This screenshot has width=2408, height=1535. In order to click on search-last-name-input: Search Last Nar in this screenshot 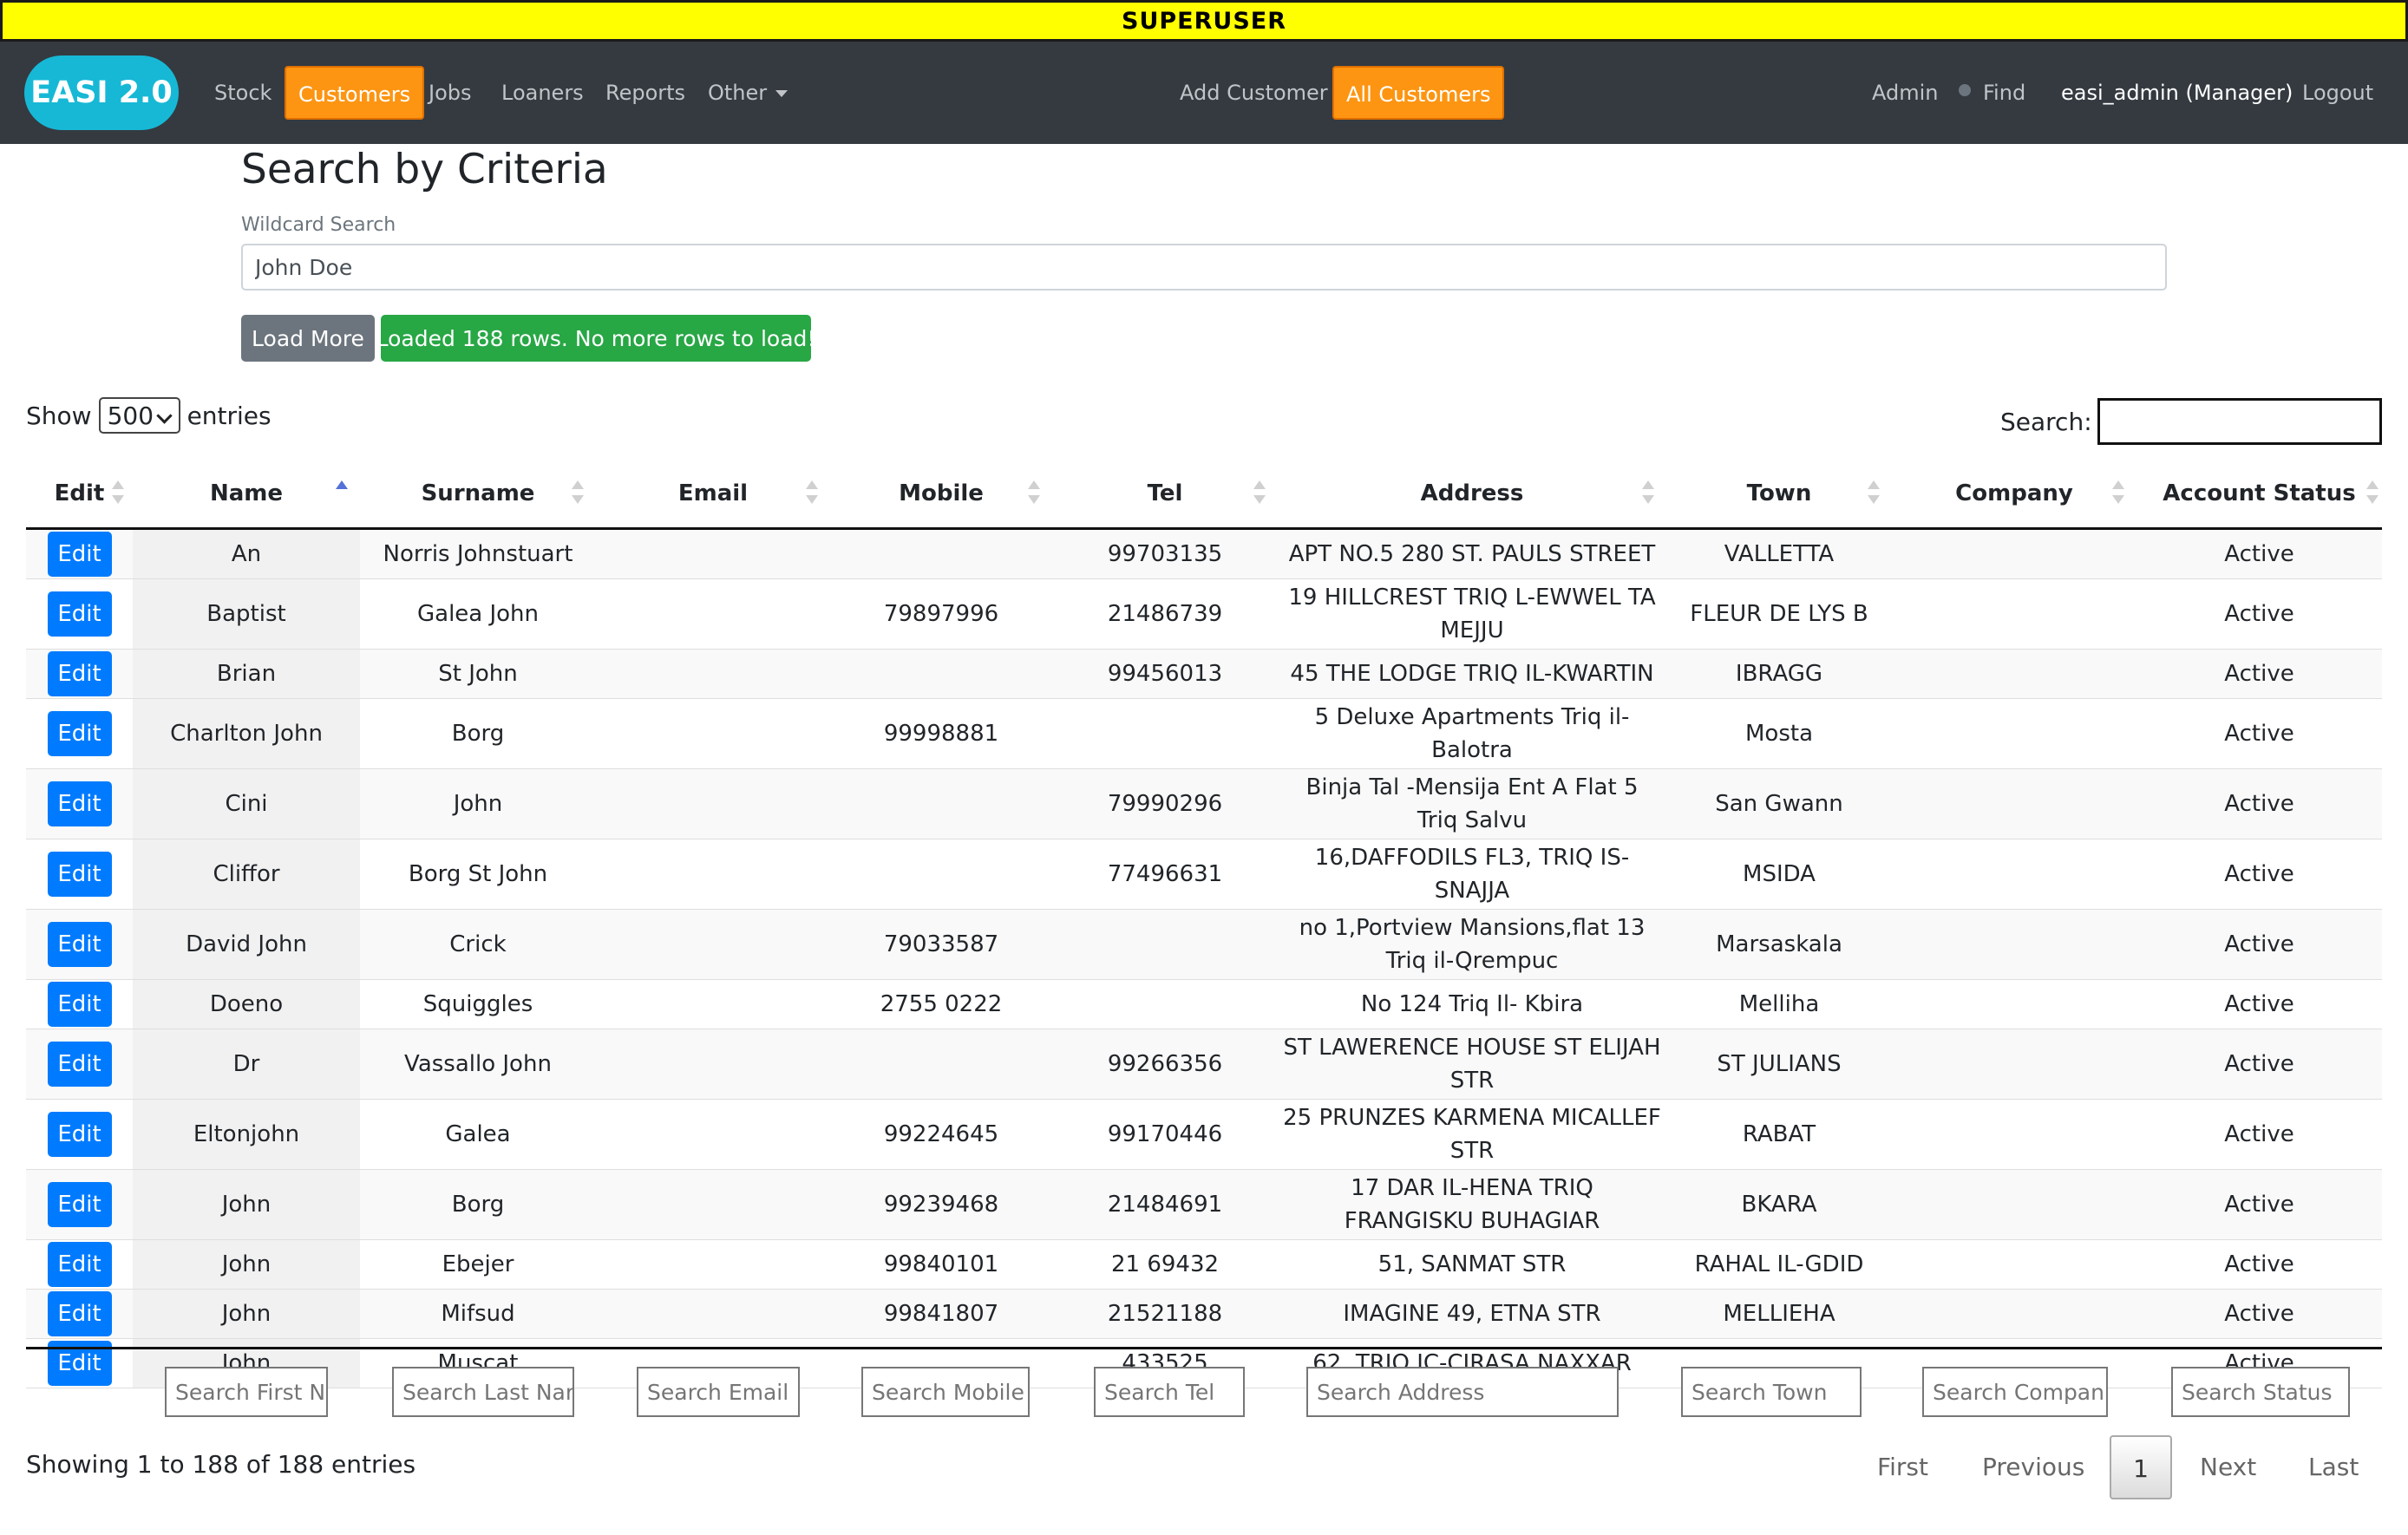, I will do `click(483, 1392)`.